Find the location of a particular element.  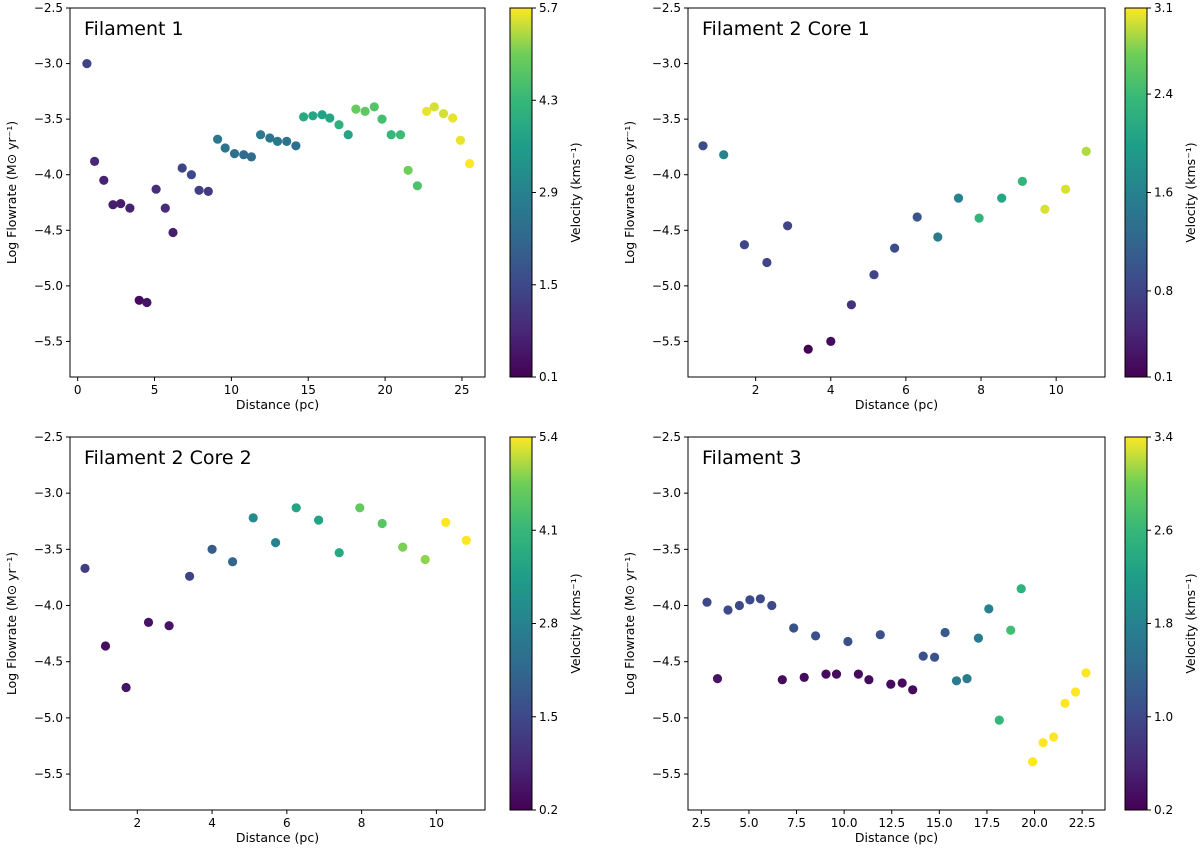

x-tick-label: 17.5 is located at coordinates (987, 823).